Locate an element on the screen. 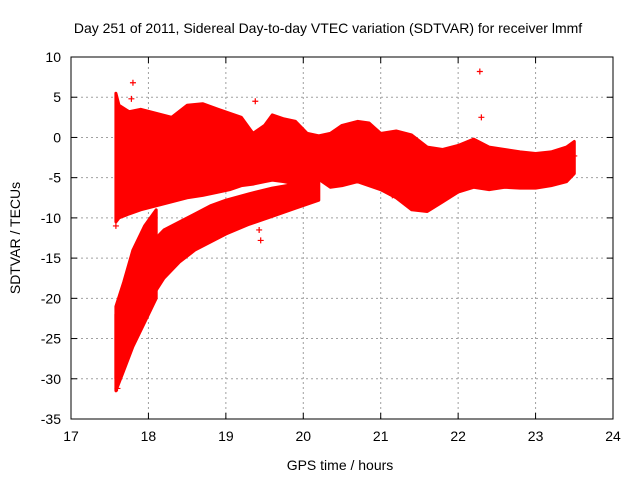 The height and width of the screenshot is (480, 640). x-tick-label: 18 is located at coordinates (149, 436).